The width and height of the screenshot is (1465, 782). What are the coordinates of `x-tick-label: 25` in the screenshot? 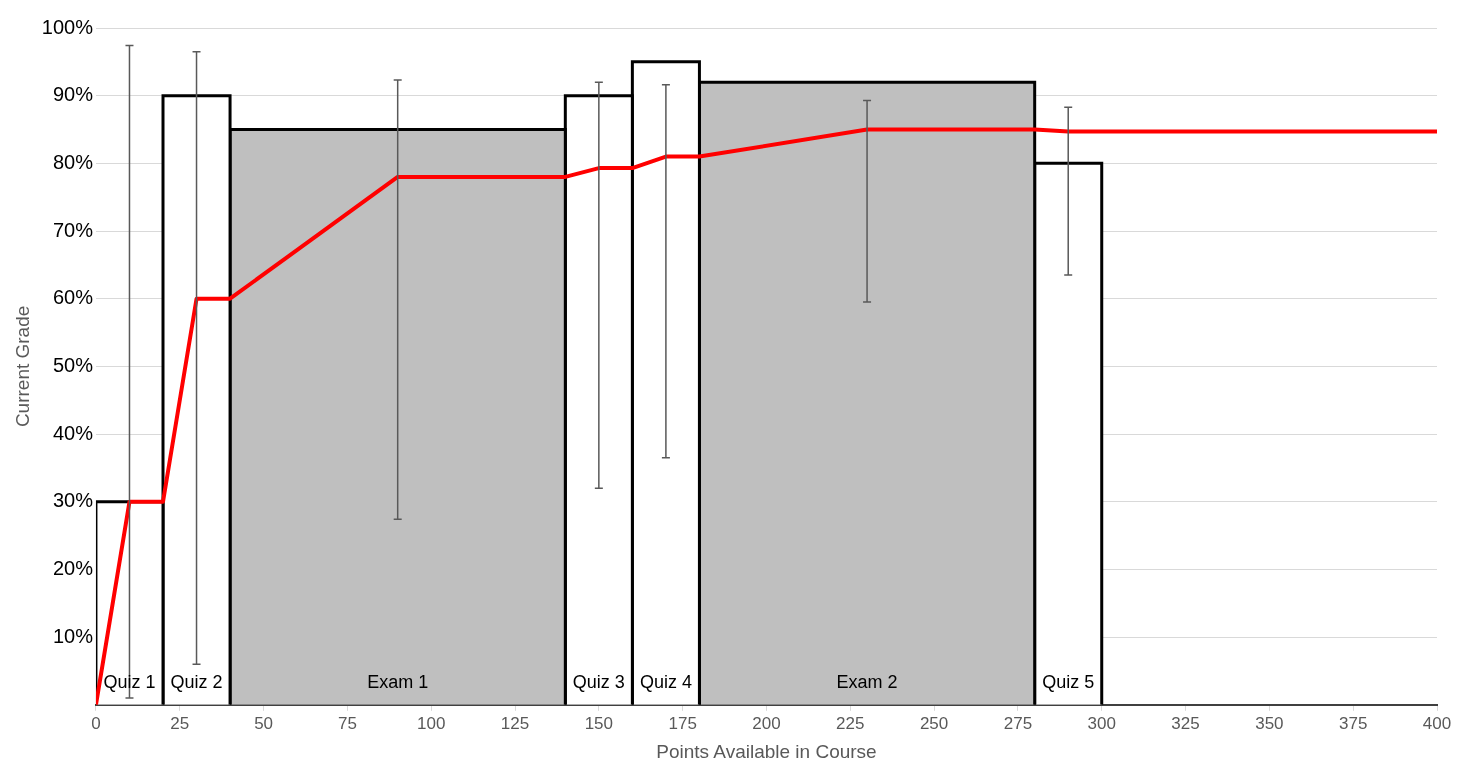 It's located at (180, 723).